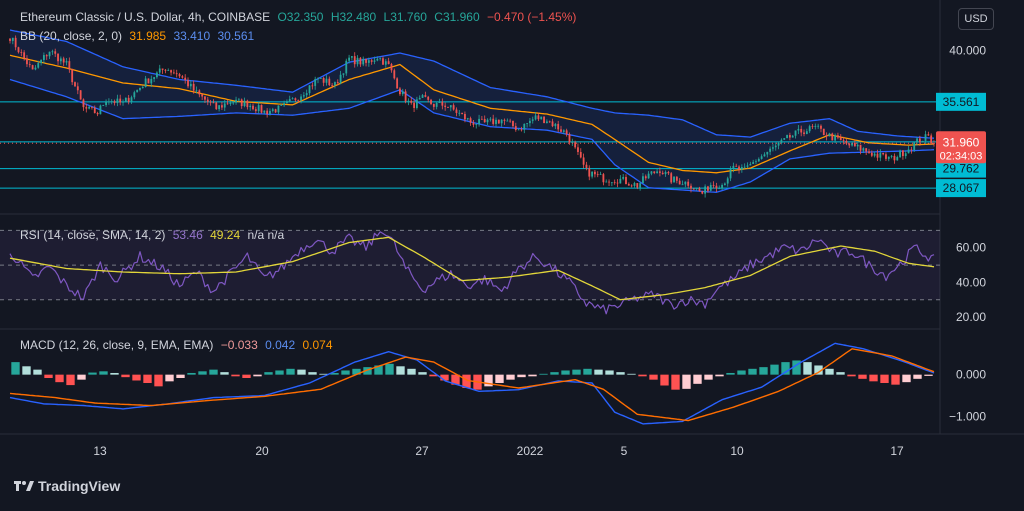 This screenshot has width=1024, height=511. Describe the element at coordinates (976, 19) in the screenshot. I see `currency-button: USD` at that location.